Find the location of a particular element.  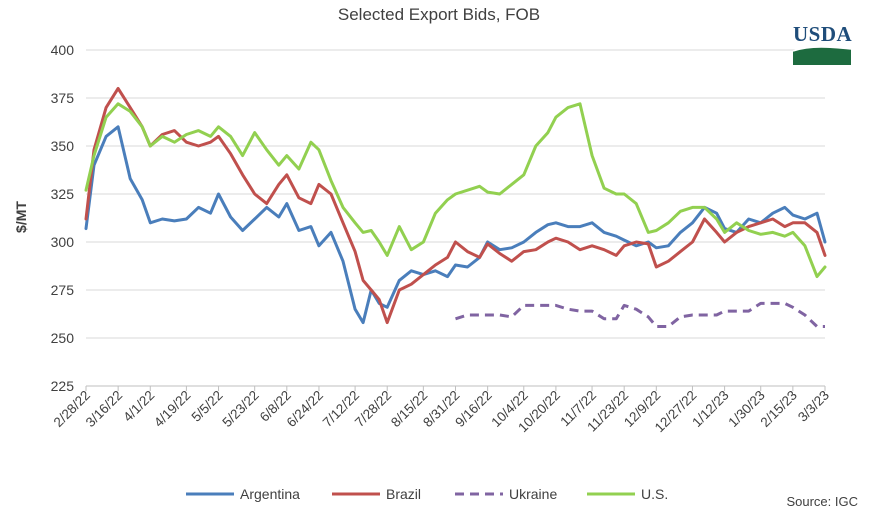

y-tick-label: 300 is located at coordinates (63, 242).